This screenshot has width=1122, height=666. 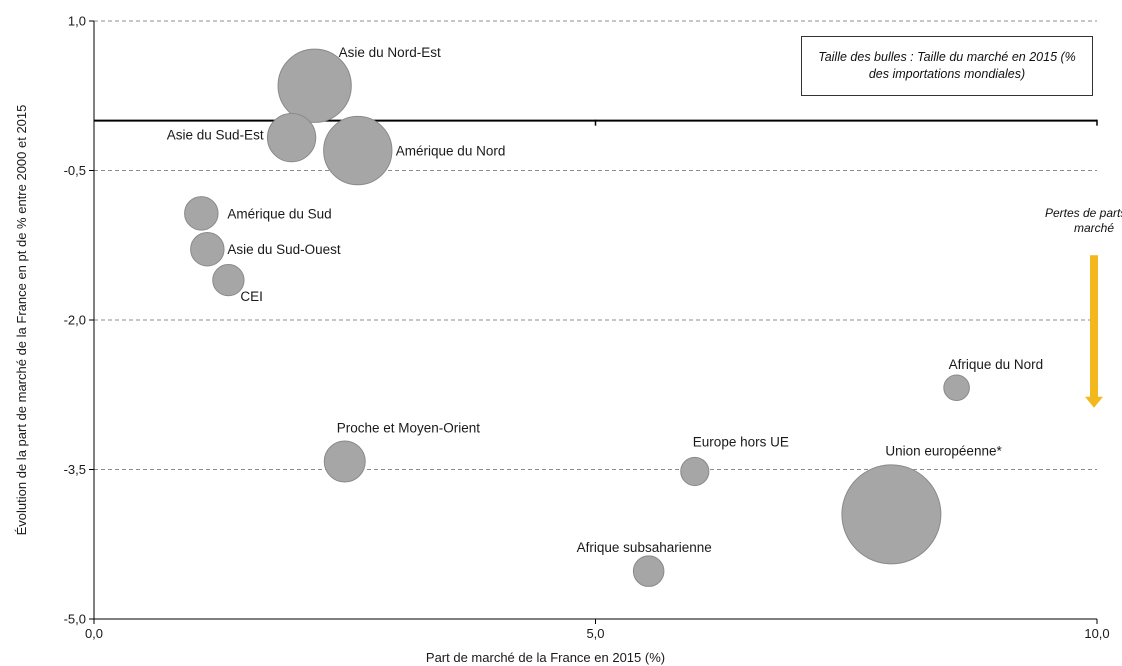 I want to click on x-tick-label: 0,0, so click(x=94, y=633).